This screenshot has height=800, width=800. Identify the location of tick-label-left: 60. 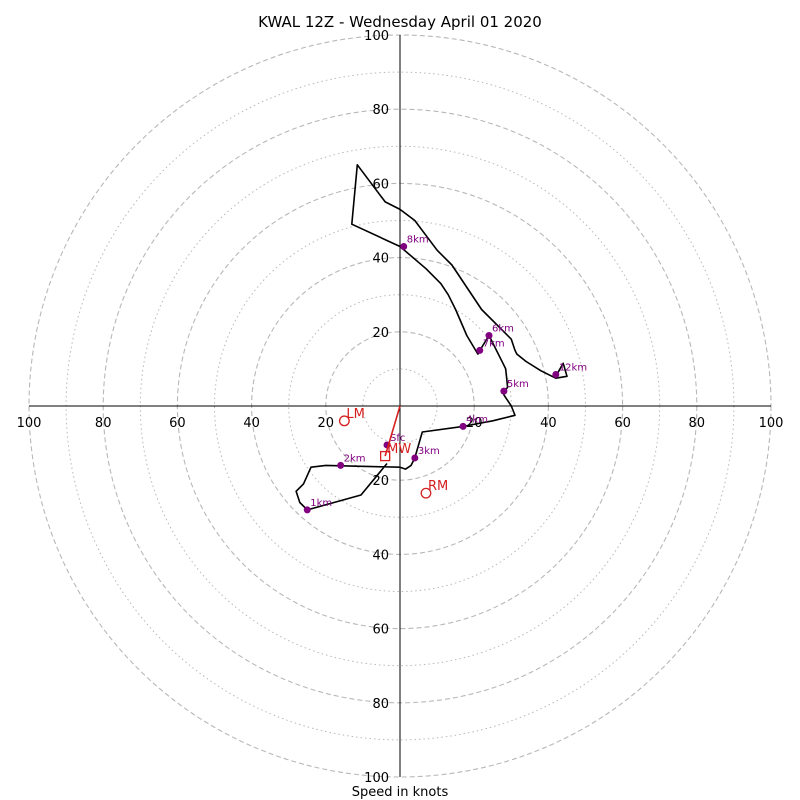
(177, 423).